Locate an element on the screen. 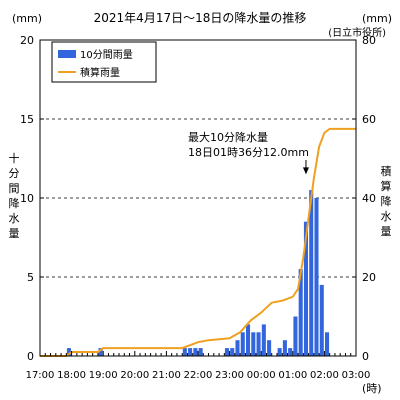  right-tick-label: 0 is located at coordinates (365, 356).